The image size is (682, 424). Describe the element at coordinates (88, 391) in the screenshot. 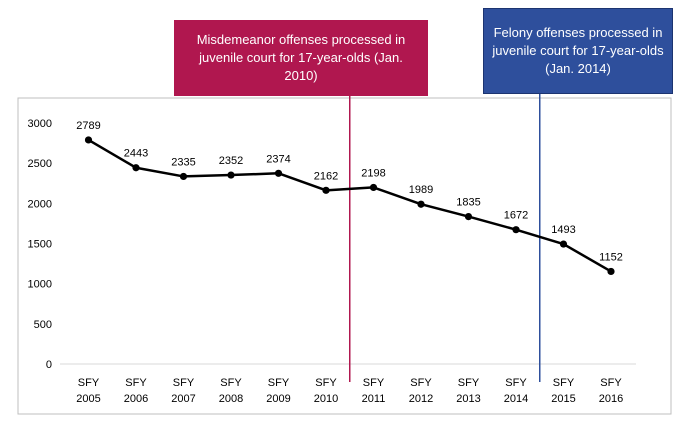

I see `x-tick-label: SFY 2005` at that location.